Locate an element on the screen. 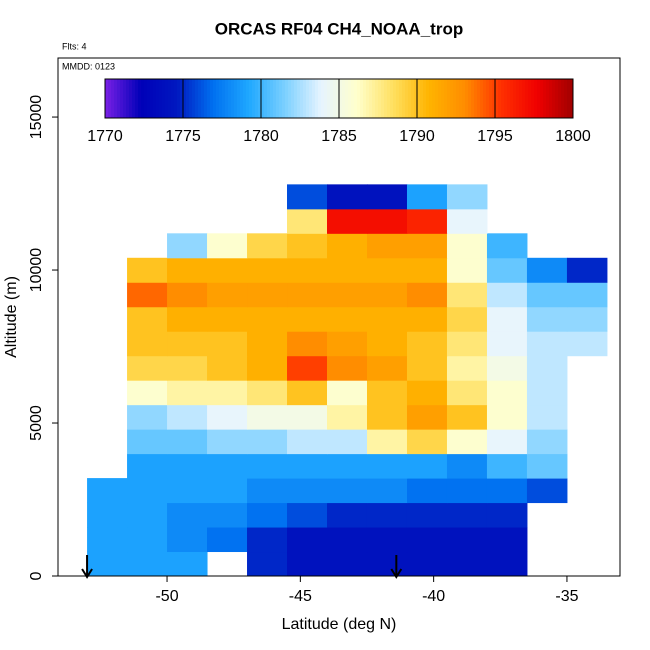 This screenshot has height=650, width=650. y-tick-label: 5000 is located at coordinates (36, 423).